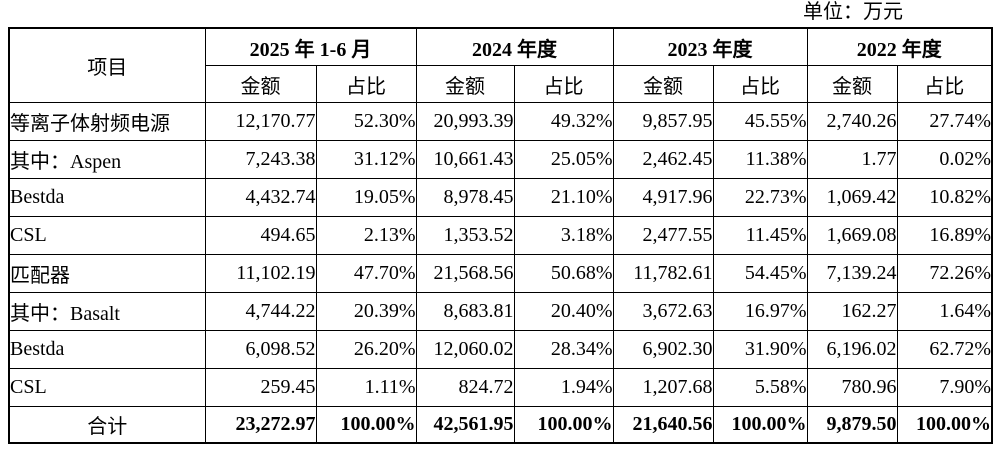 The height and width of the screenshot is (463, 1000). What do you see at coordinates (260, 311) in the screenshot?
I see `amount-cell: 4,744.22` at bounding box center [260, 311].